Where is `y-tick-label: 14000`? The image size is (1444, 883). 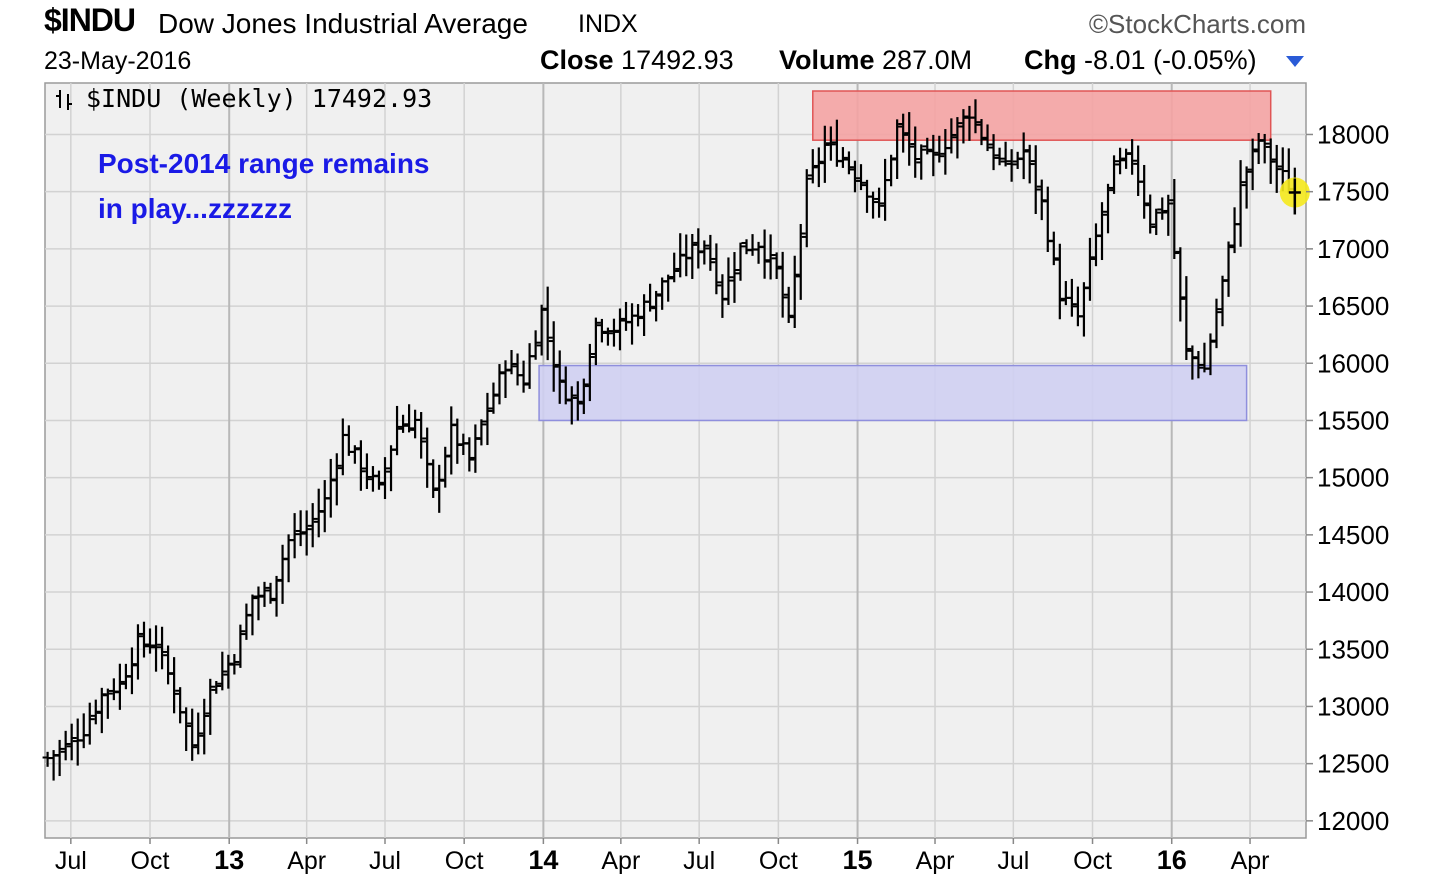
y-tick-label: 14000 is located at coordinates (1353, 592).